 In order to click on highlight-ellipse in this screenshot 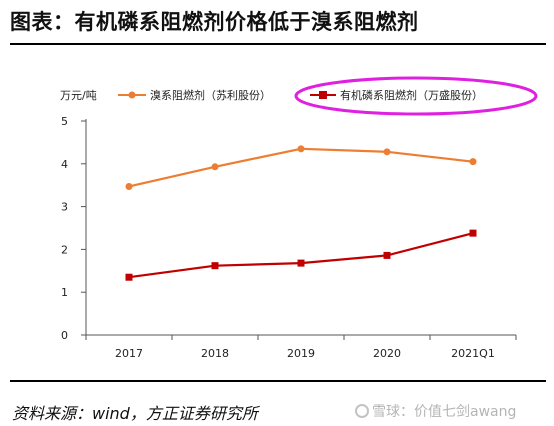, I will do `click(416, 96)`.